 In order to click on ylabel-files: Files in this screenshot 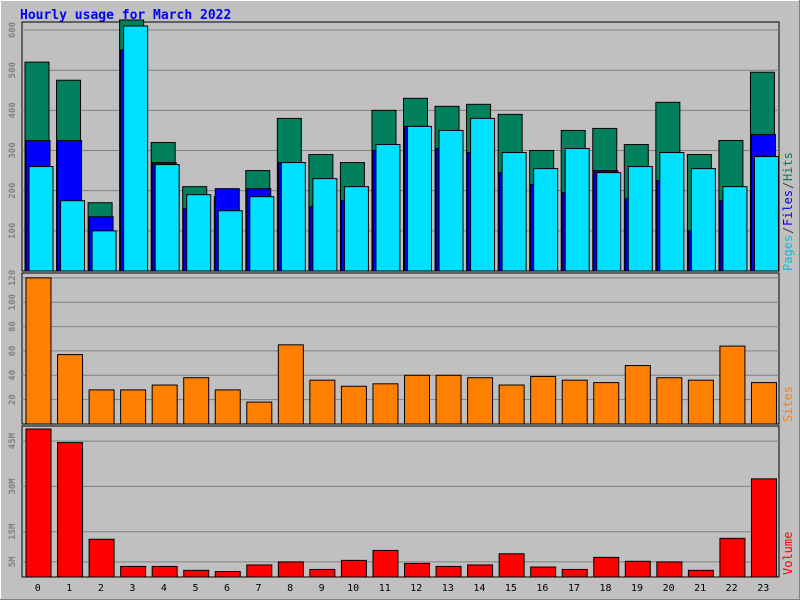, I will do `click(788, 208)`.